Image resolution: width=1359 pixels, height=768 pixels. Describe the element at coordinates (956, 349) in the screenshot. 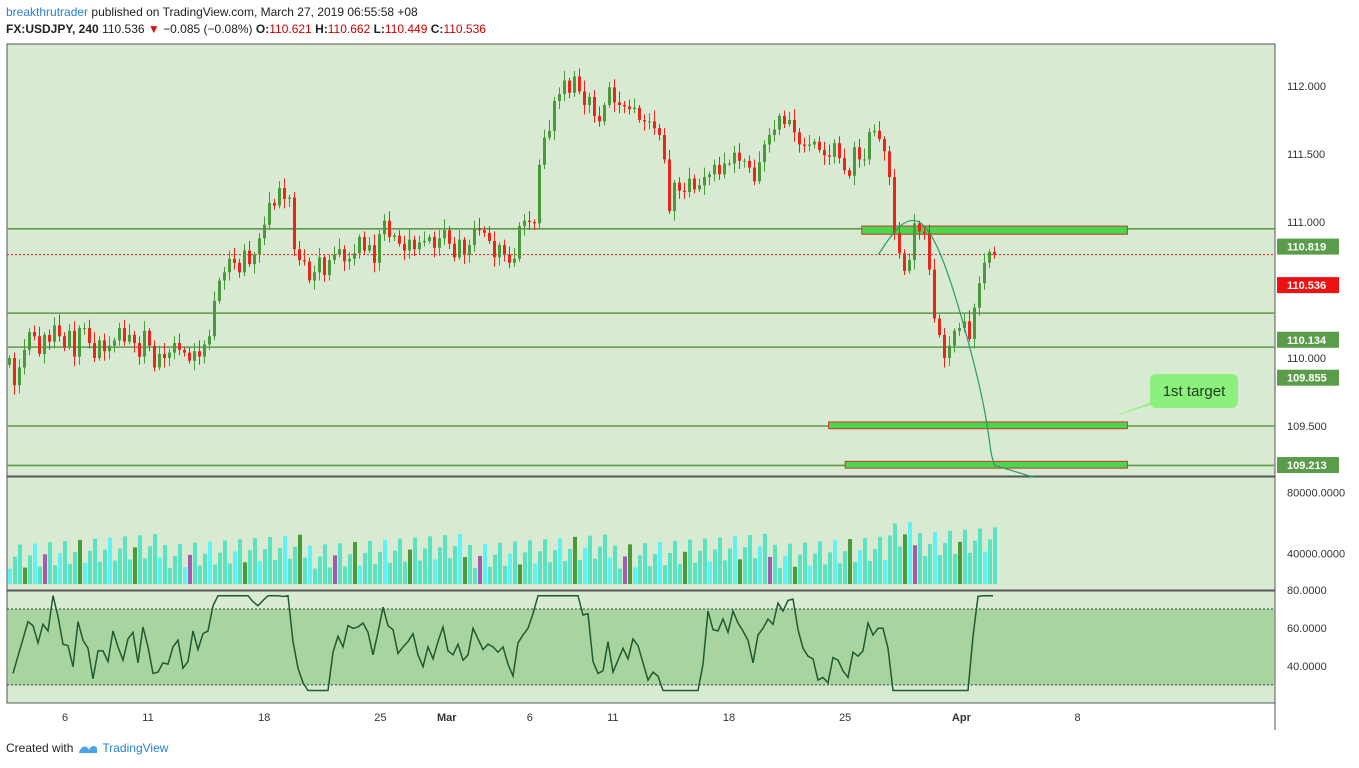

I see `projection-path` at that location.